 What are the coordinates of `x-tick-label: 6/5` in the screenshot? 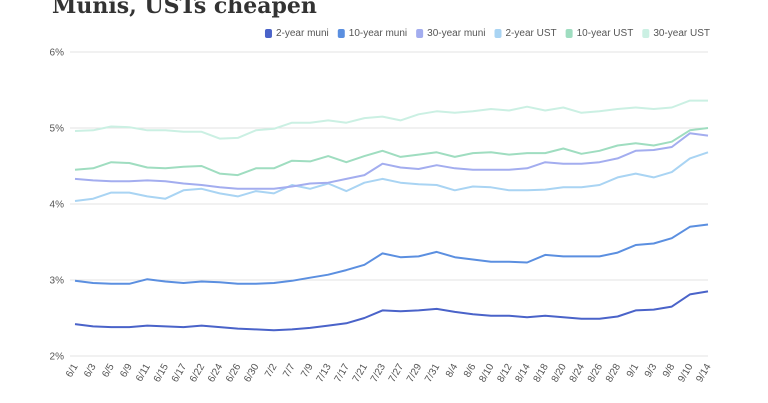 It's located at (108, 371).